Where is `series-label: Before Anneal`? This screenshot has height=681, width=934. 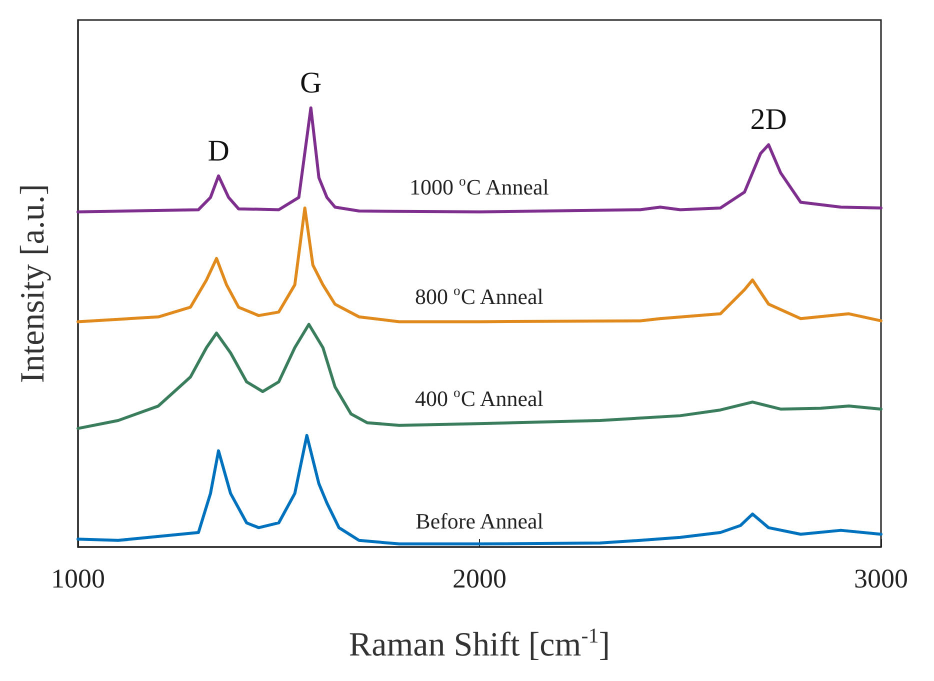 series-label: Before Anneal is located at coordinates (480, 521).